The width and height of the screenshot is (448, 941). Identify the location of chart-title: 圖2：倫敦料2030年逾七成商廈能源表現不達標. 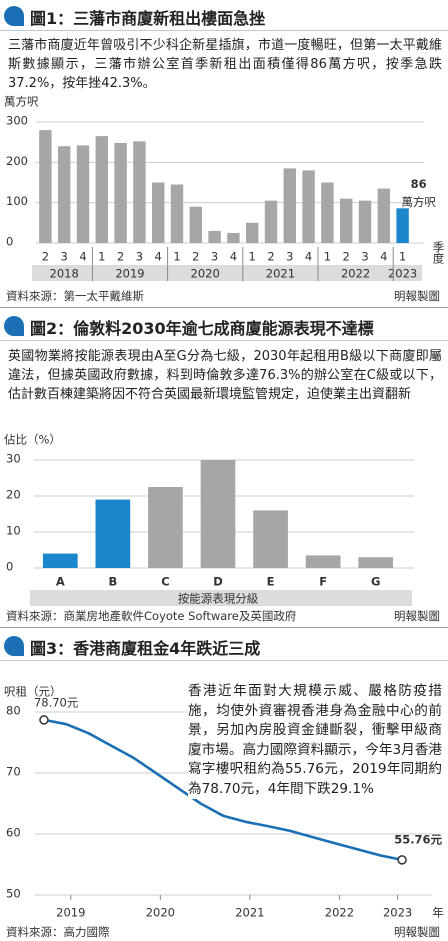
(202, 328).